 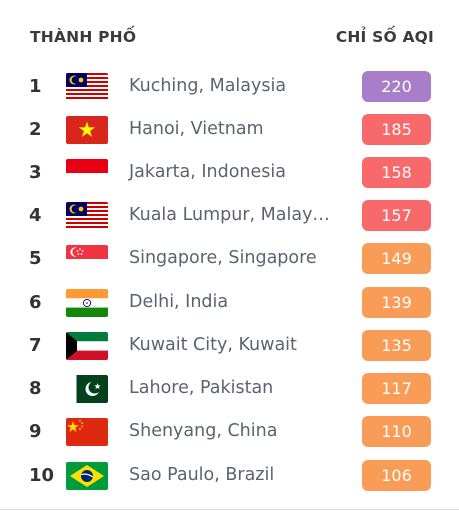 What do you see at coordinates (35, 215) in the screenshot?
I see `rank-number: 4` at bounding box center [35, 215].